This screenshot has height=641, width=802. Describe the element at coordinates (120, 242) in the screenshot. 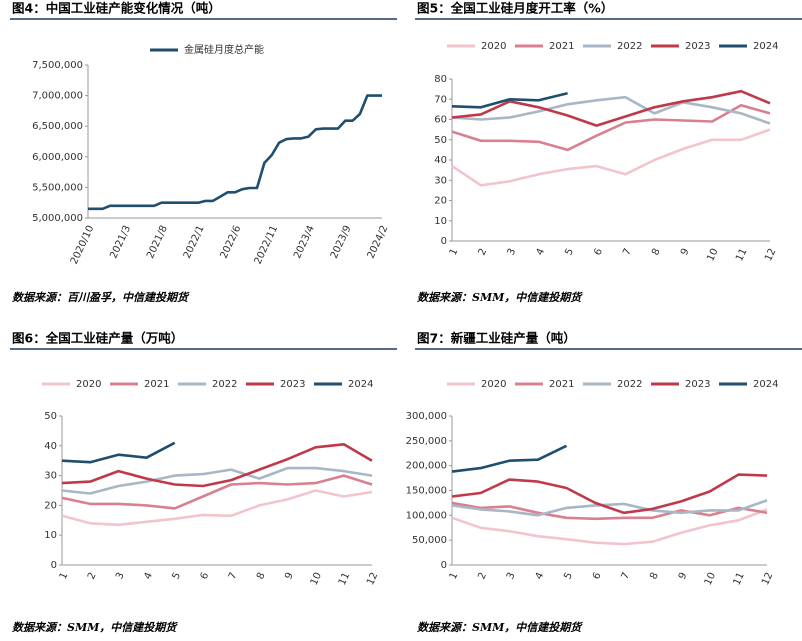

I see `x-tick-label: 2021/3` at that location.